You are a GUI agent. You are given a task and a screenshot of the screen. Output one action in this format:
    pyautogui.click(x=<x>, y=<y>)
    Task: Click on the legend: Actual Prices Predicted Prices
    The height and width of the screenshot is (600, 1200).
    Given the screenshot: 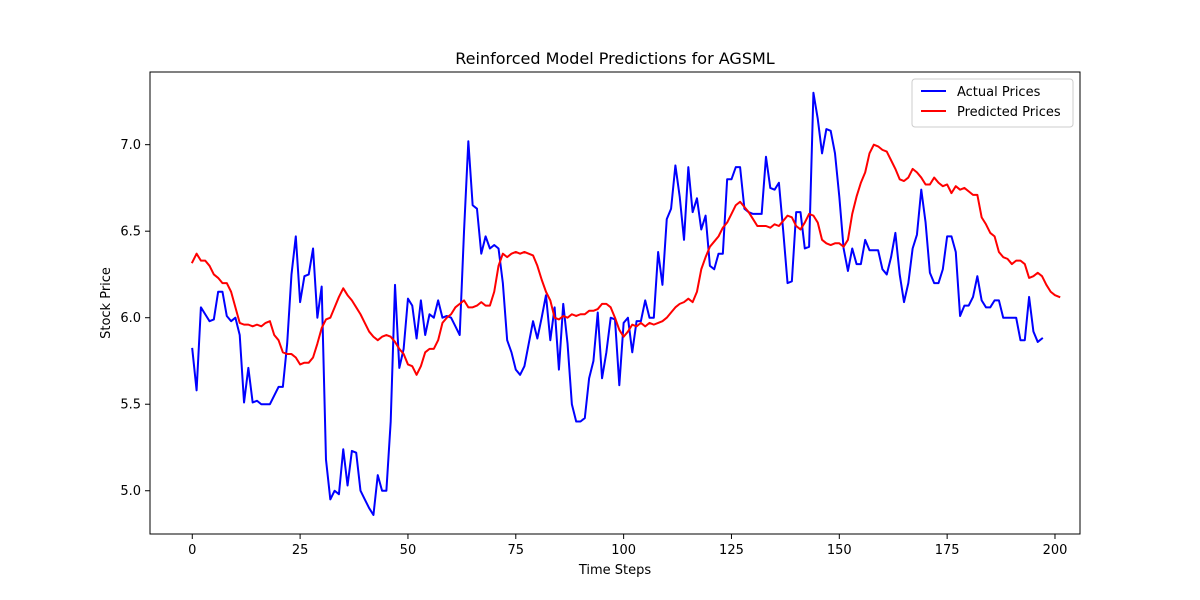 What is the action you would take?
    pyautogui.click(x=992, y=103)
    